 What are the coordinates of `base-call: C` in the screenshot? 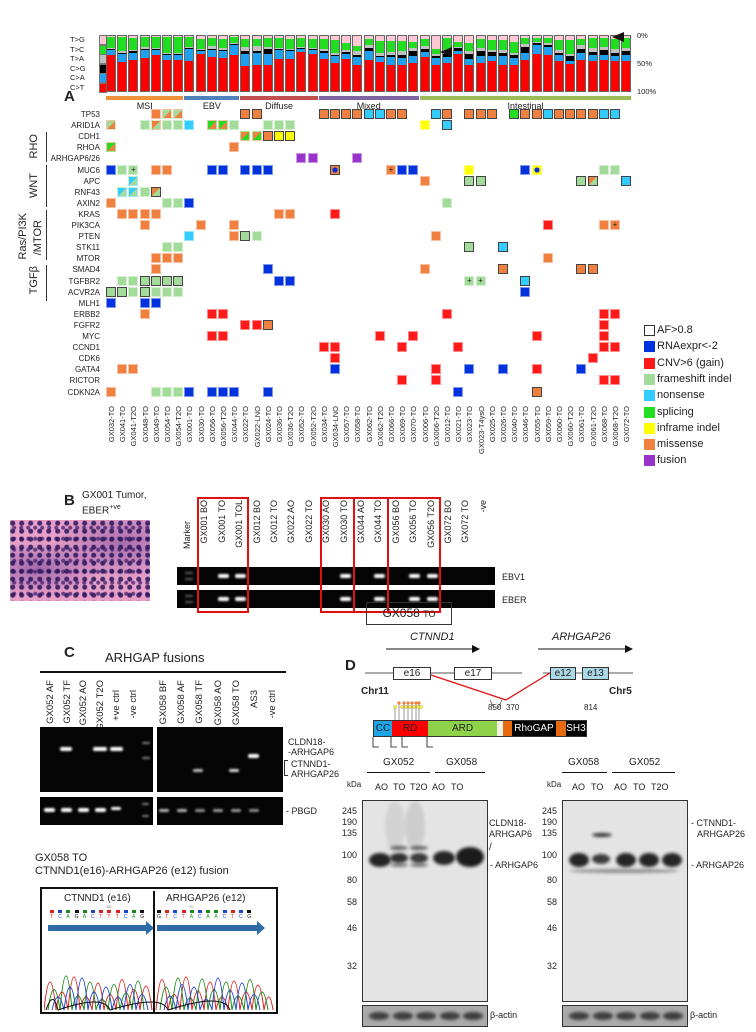 It's located at (175, 917).